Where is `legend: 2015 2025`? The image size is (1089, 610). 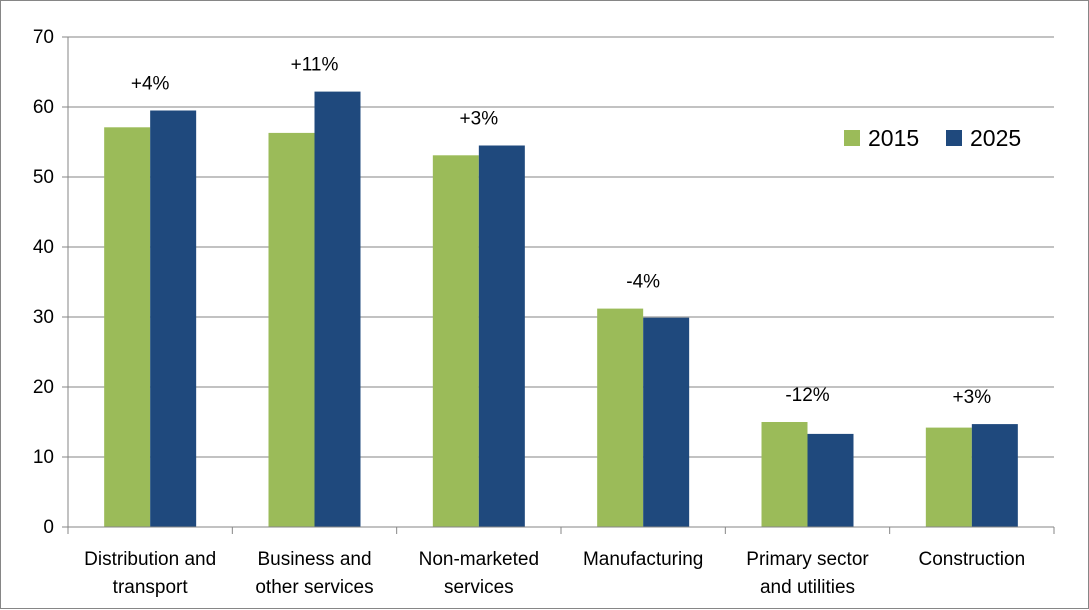
legend: 2015 2025 is located at coordinates (932, 138).